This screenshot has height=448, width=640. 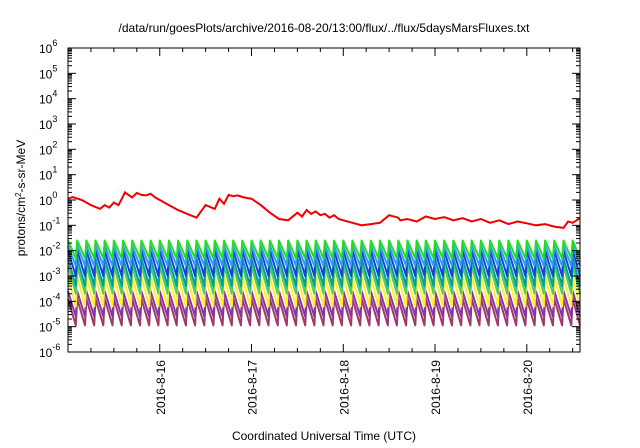 I want to click on y-tick-label: 10⁻⁵, so click(x=49, y=326).